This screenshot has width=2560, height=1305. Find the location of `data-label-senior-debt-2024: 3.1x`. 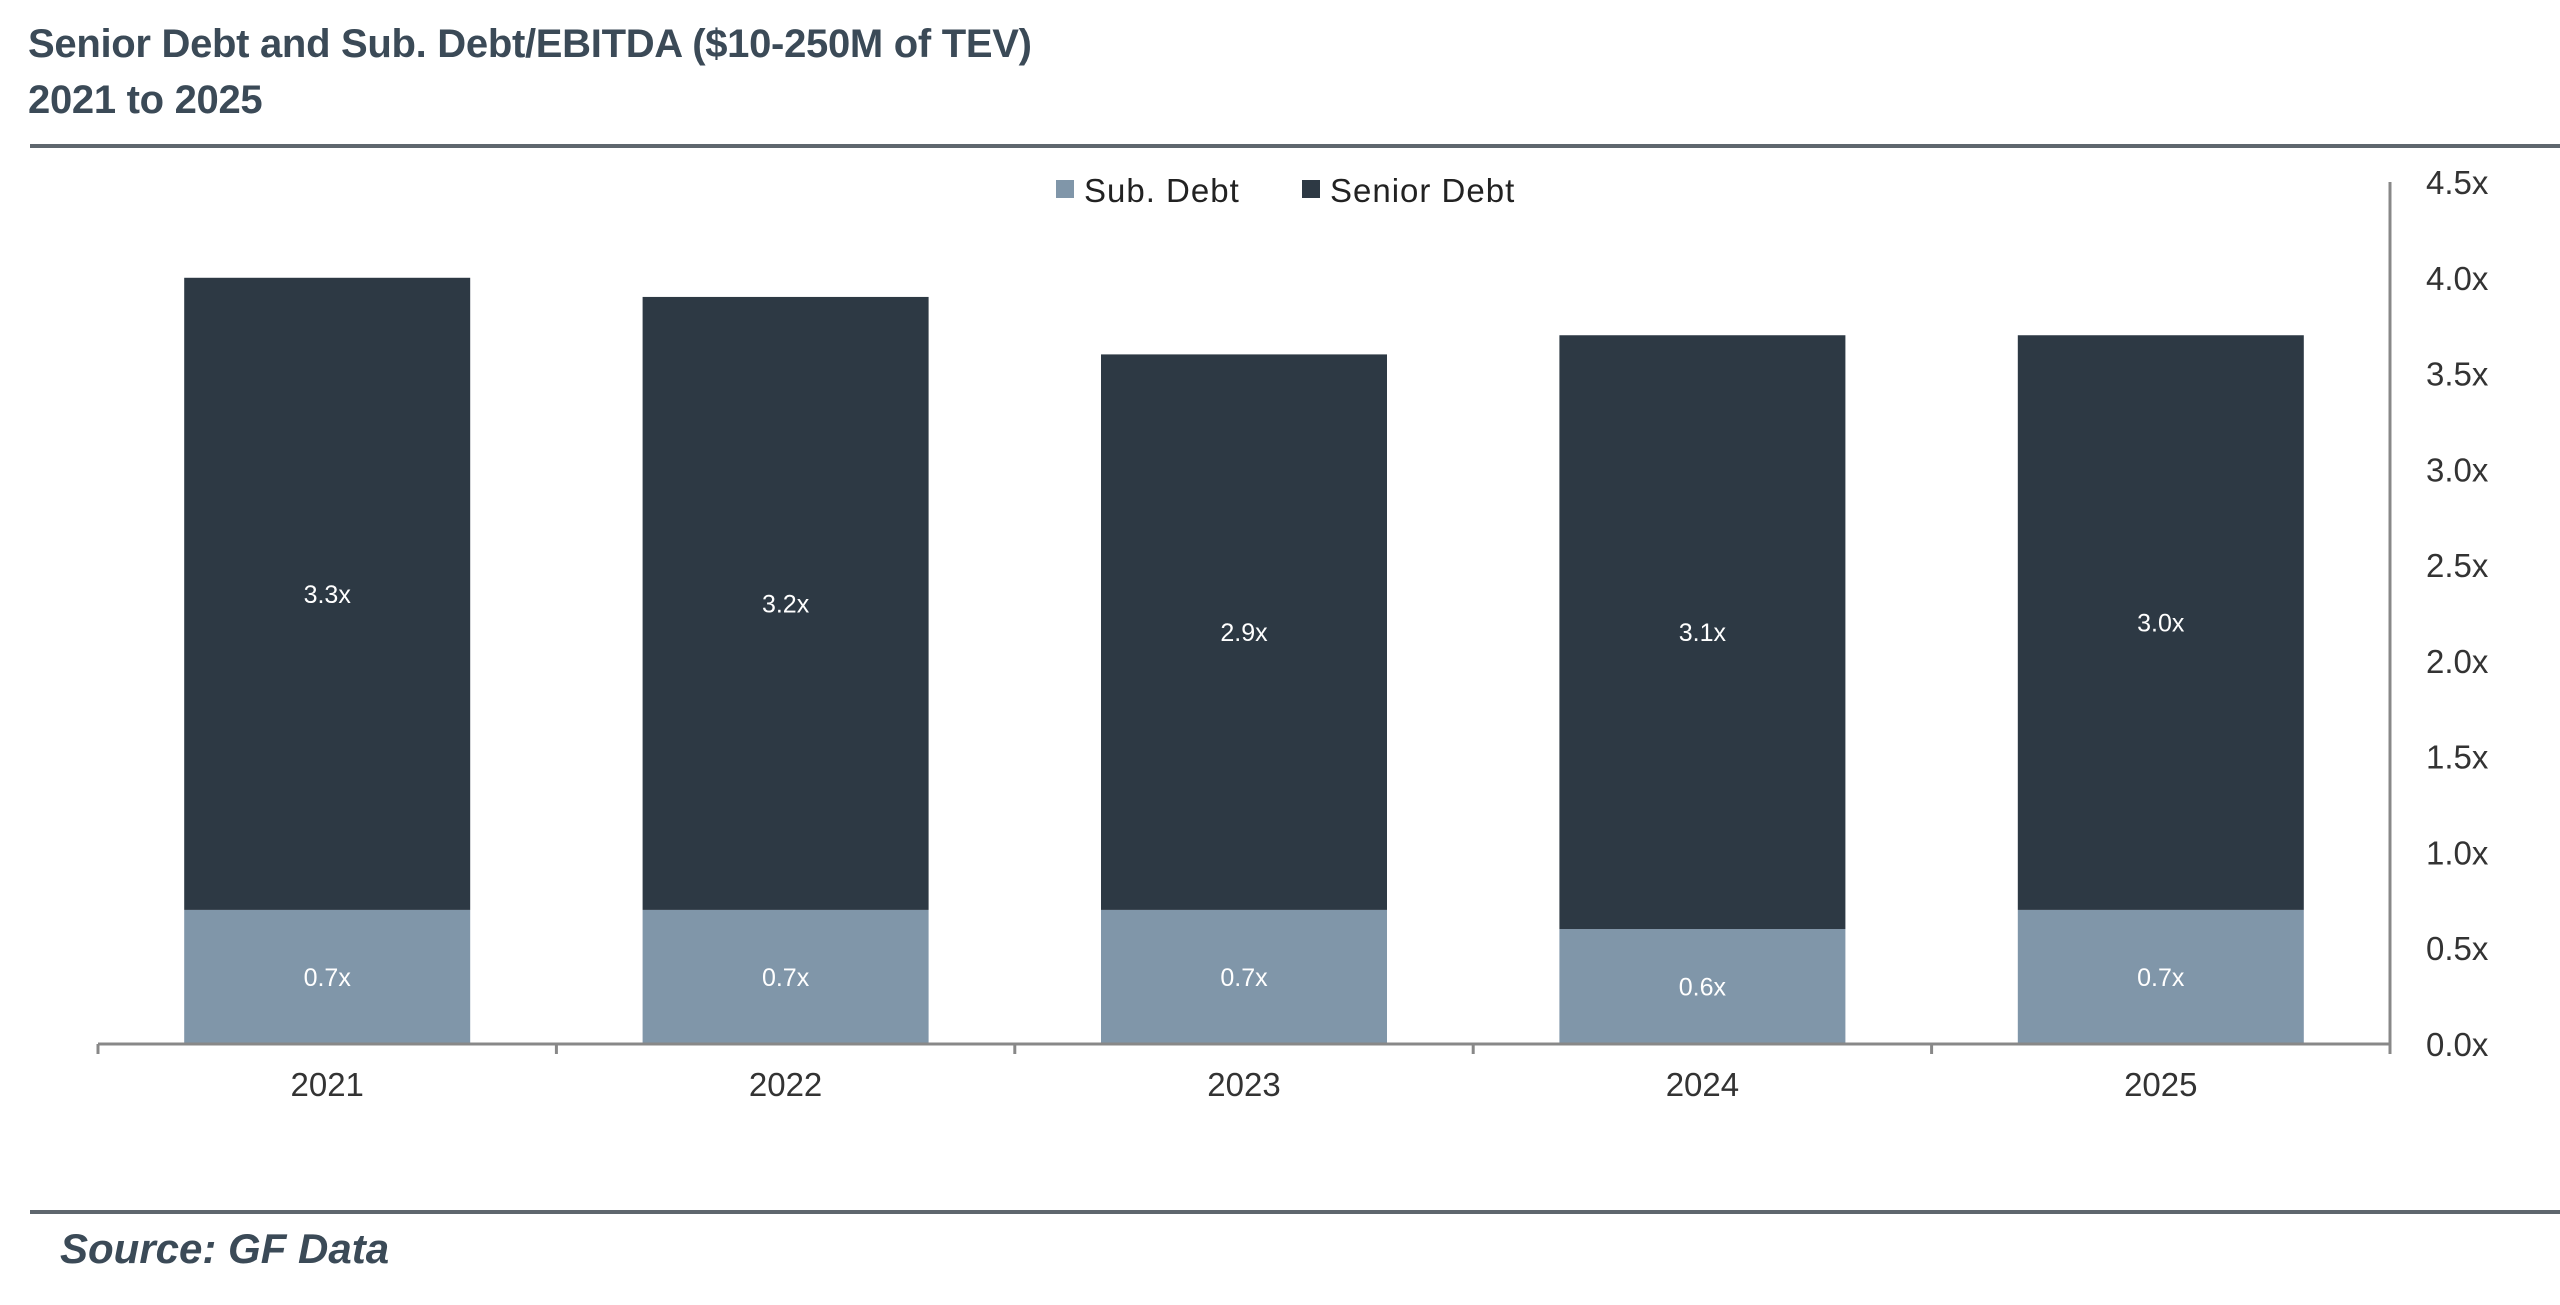

data-label-senior-debt-2024: 3.1x is located at coordinates (1703, 633).